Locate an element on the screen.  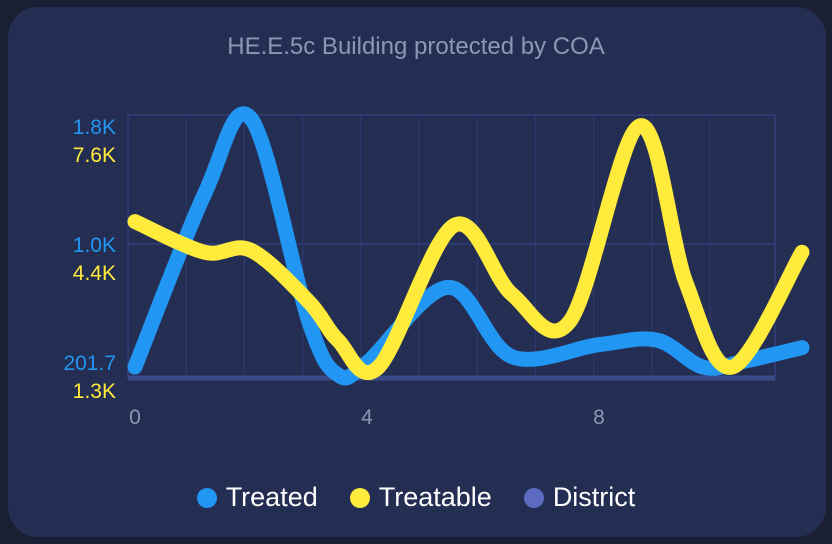
y-tick-label: 1.0K is located at coordinates (94, 245).